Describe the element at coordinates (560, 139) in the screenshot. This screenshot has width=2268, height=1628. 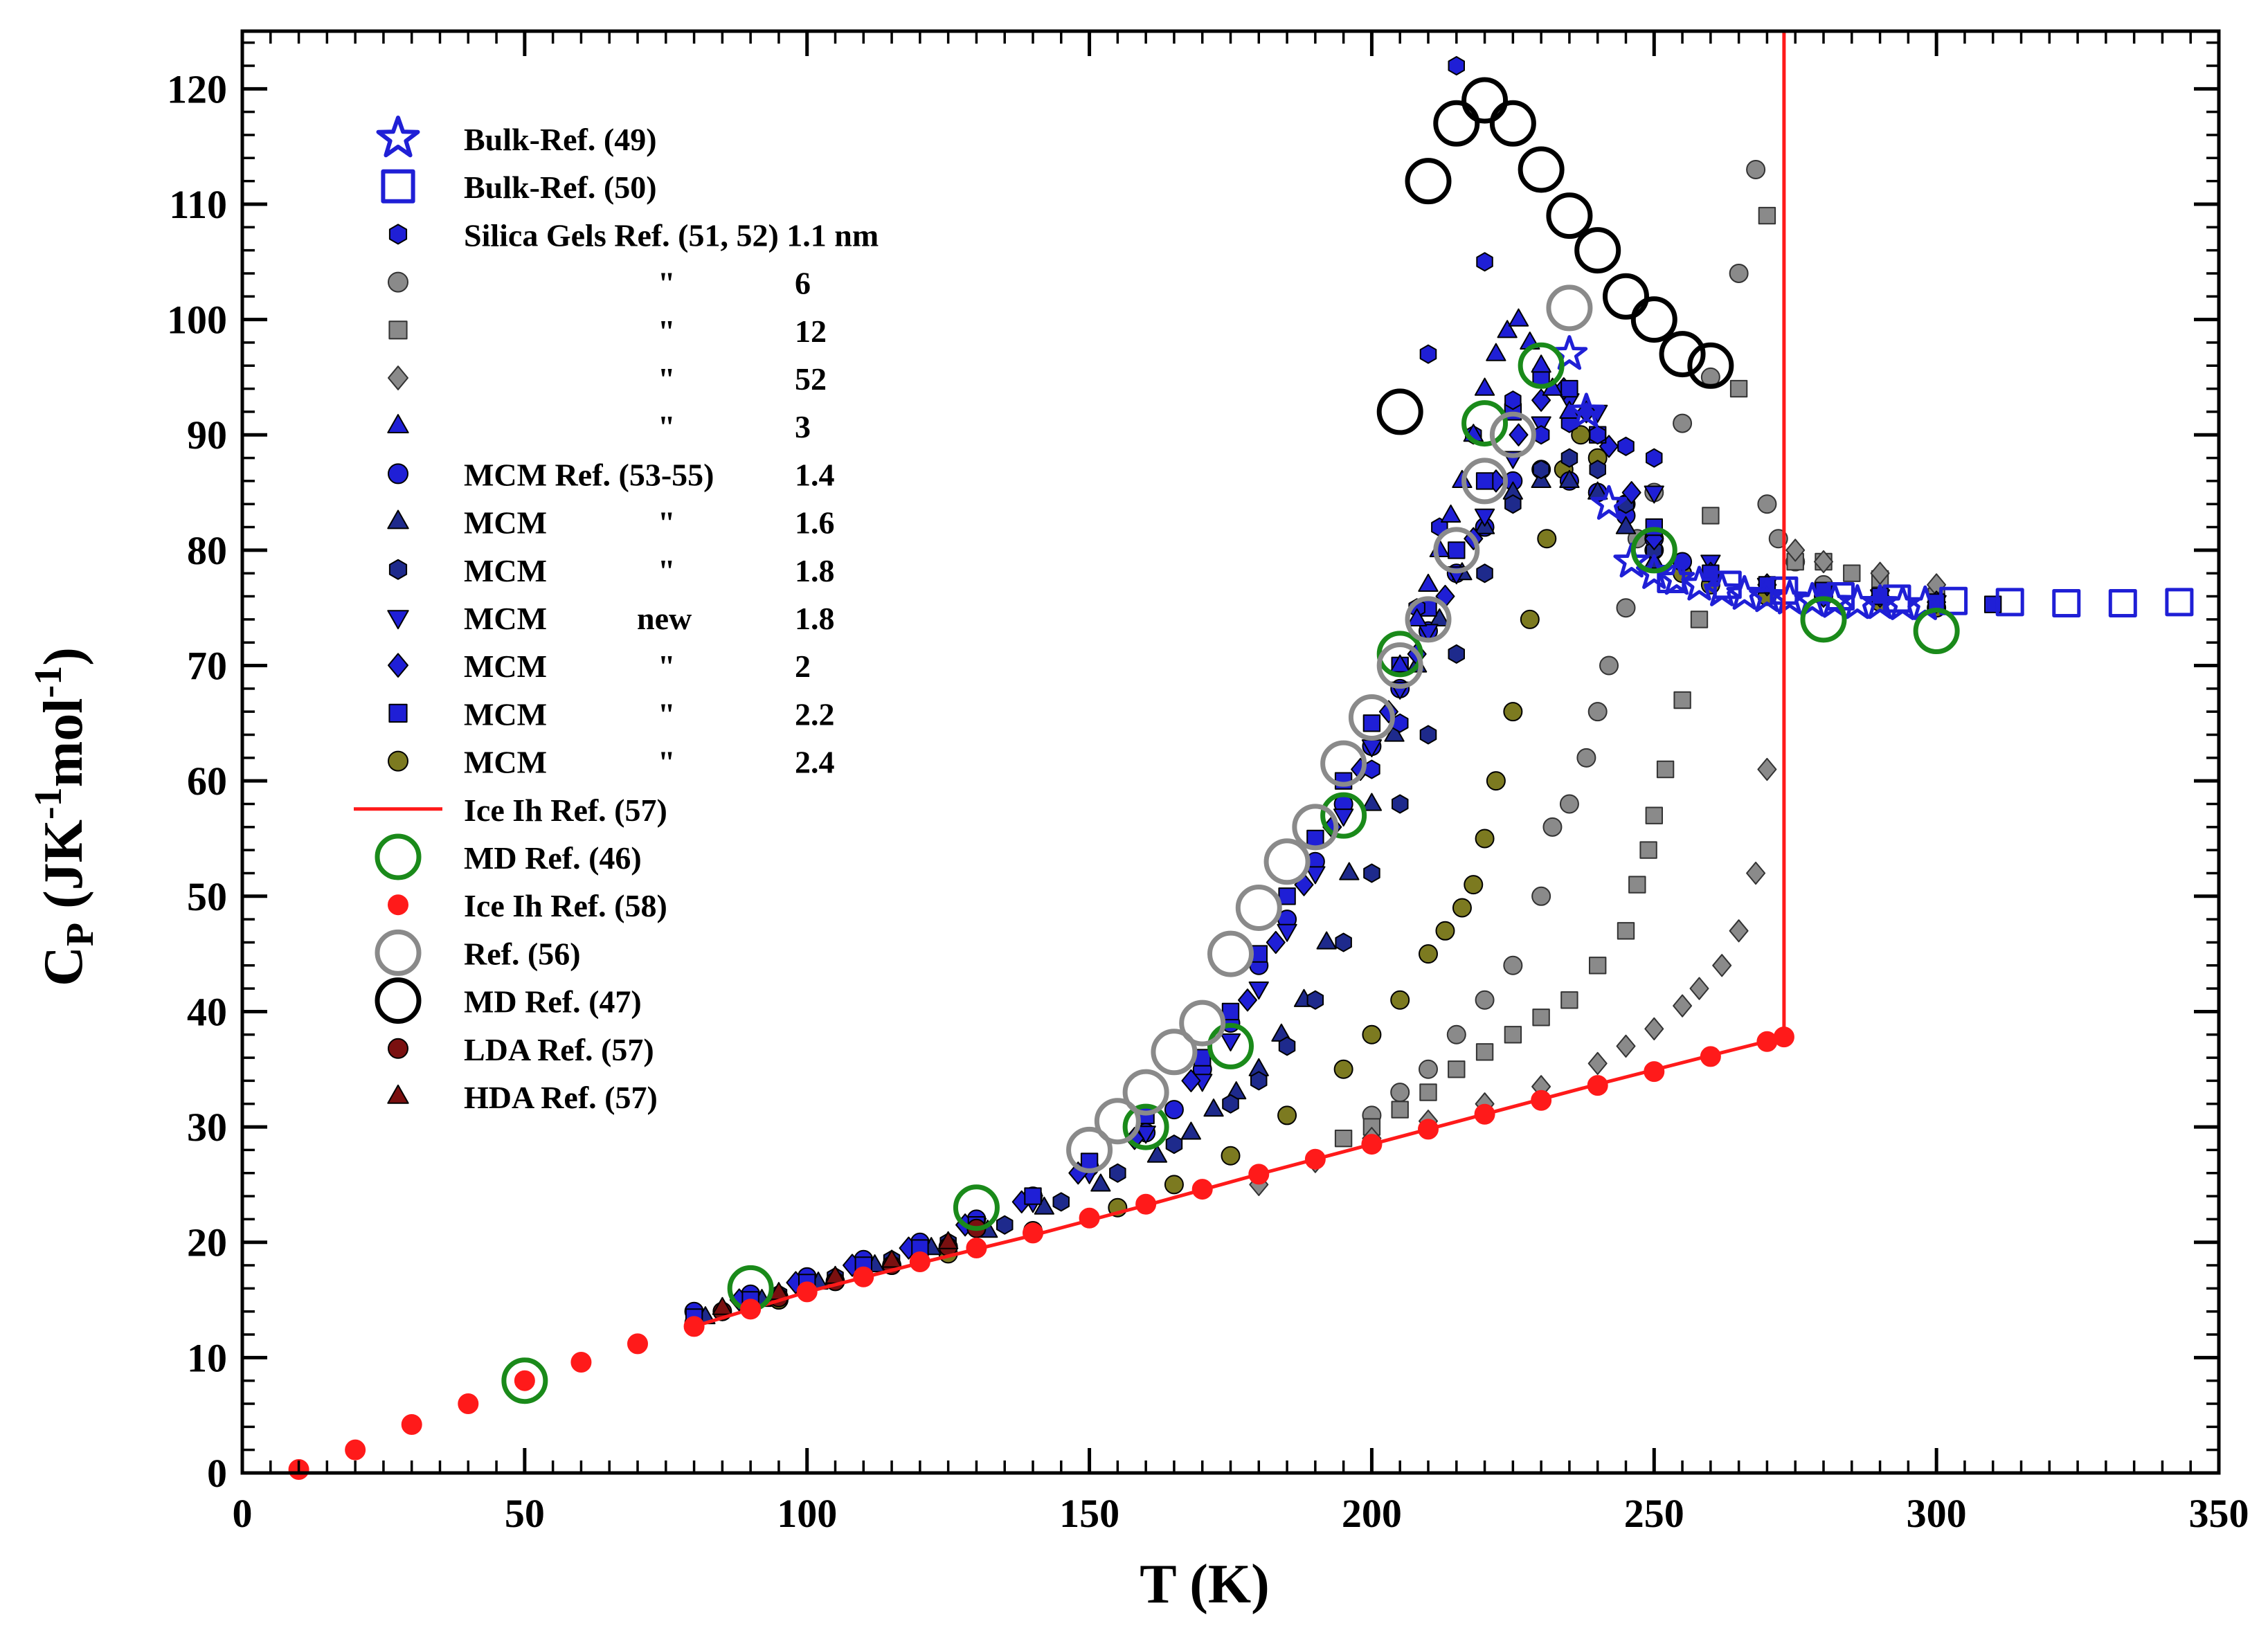
I see `legend-label: Bulk-Ref. (49)` at that location.